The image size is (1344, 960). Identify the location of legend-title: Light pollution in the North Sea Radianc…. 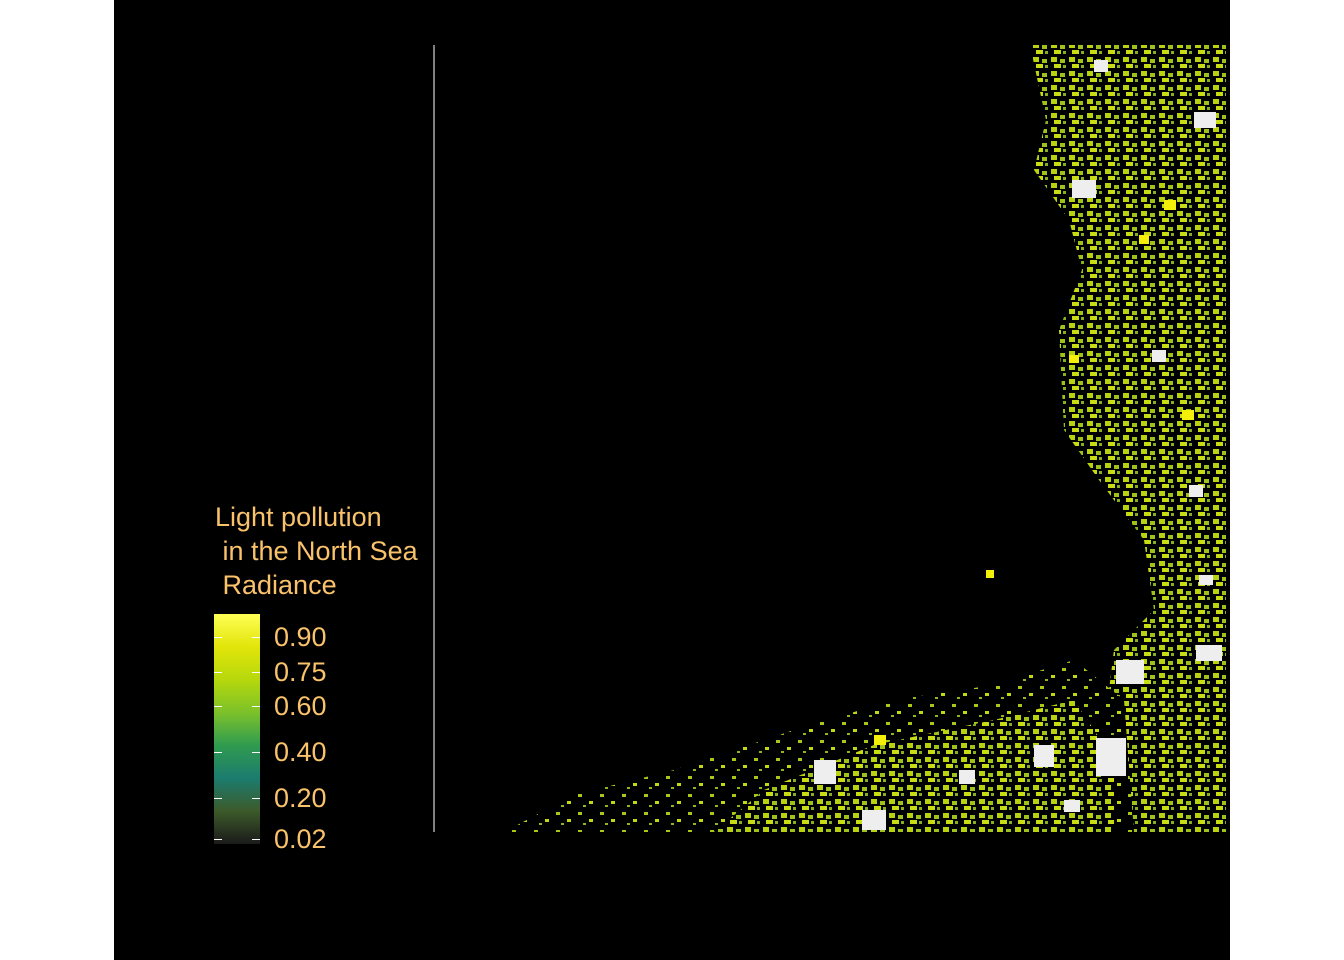
(316, 551).